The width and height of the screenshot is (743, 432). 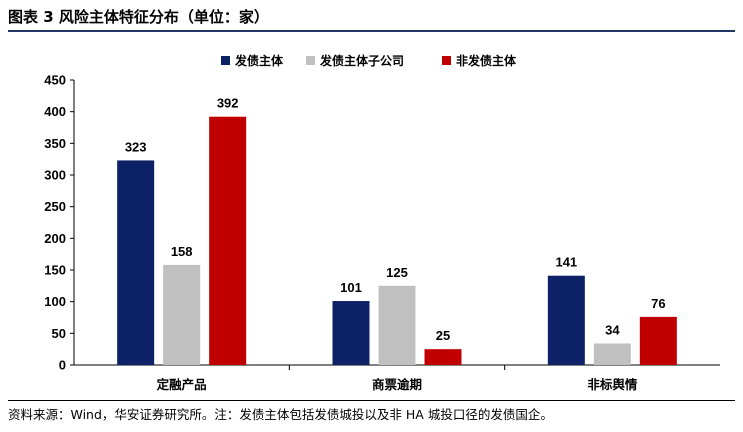 What do you see at coordinates (181, 384) in the screenshot?
I see `category-label: 定融产品` at bounding box center [181, 384].